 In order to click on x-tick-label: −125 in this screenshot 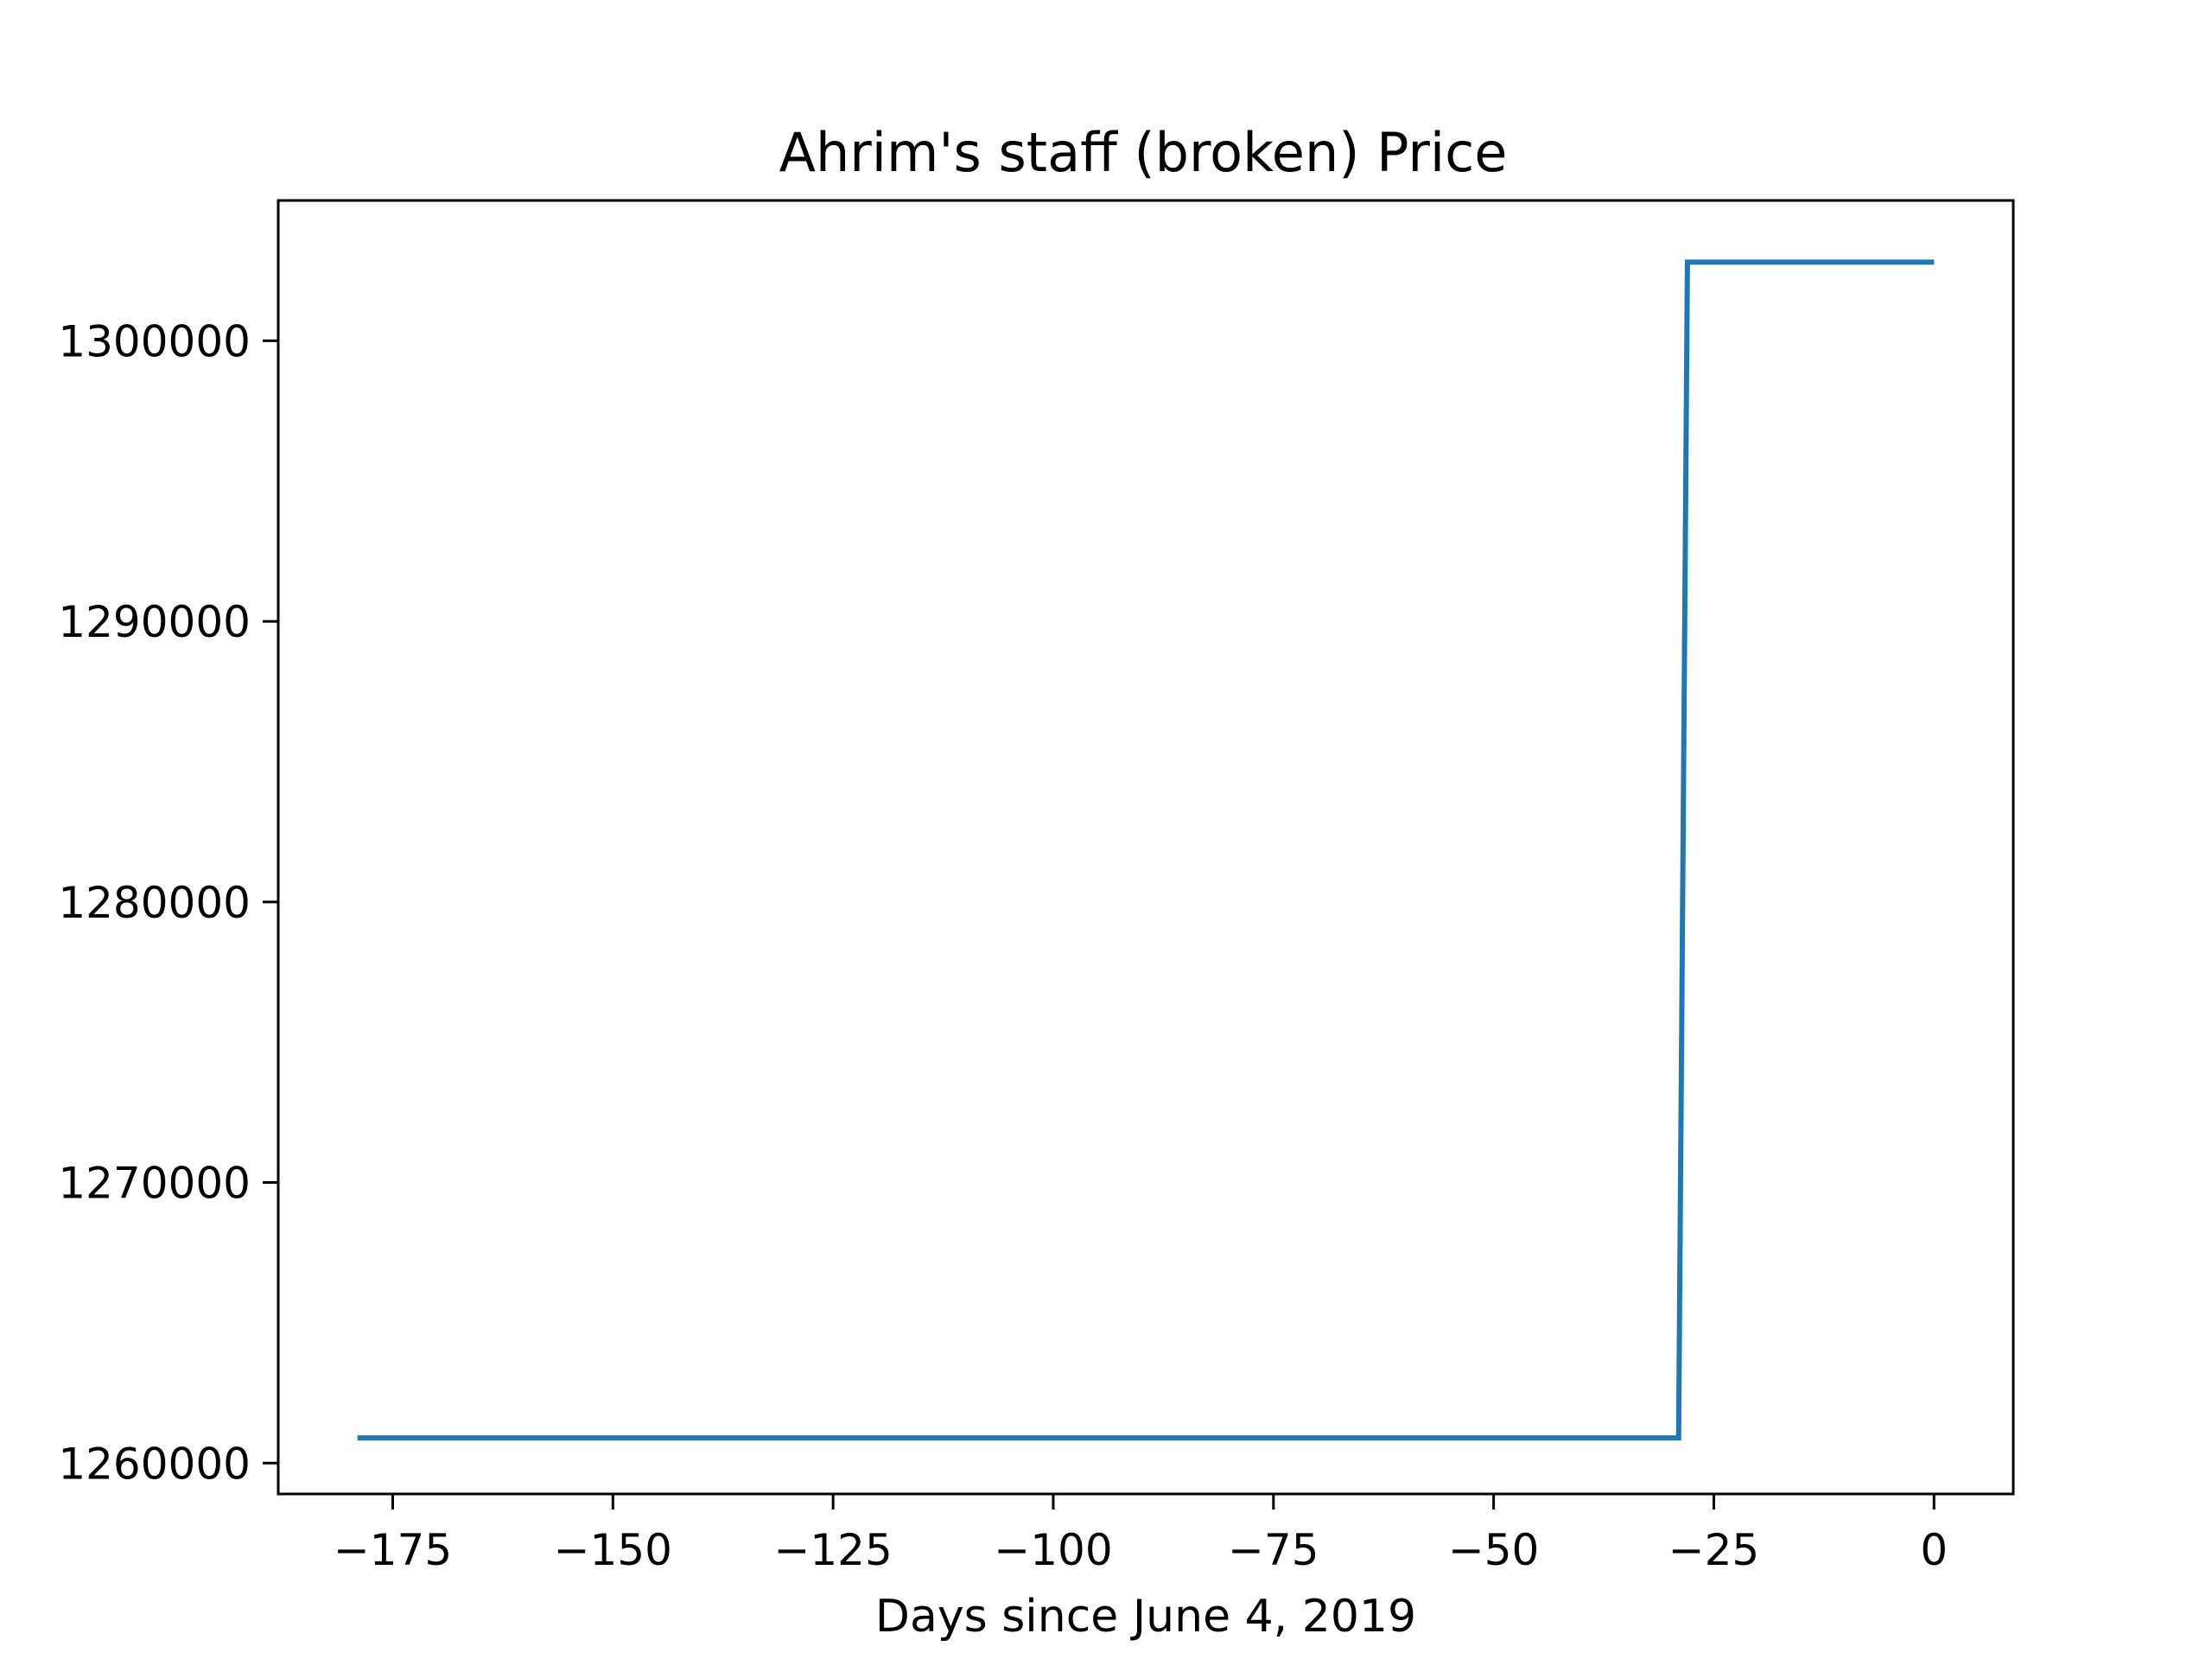, I will do `click(832, 1550)`.